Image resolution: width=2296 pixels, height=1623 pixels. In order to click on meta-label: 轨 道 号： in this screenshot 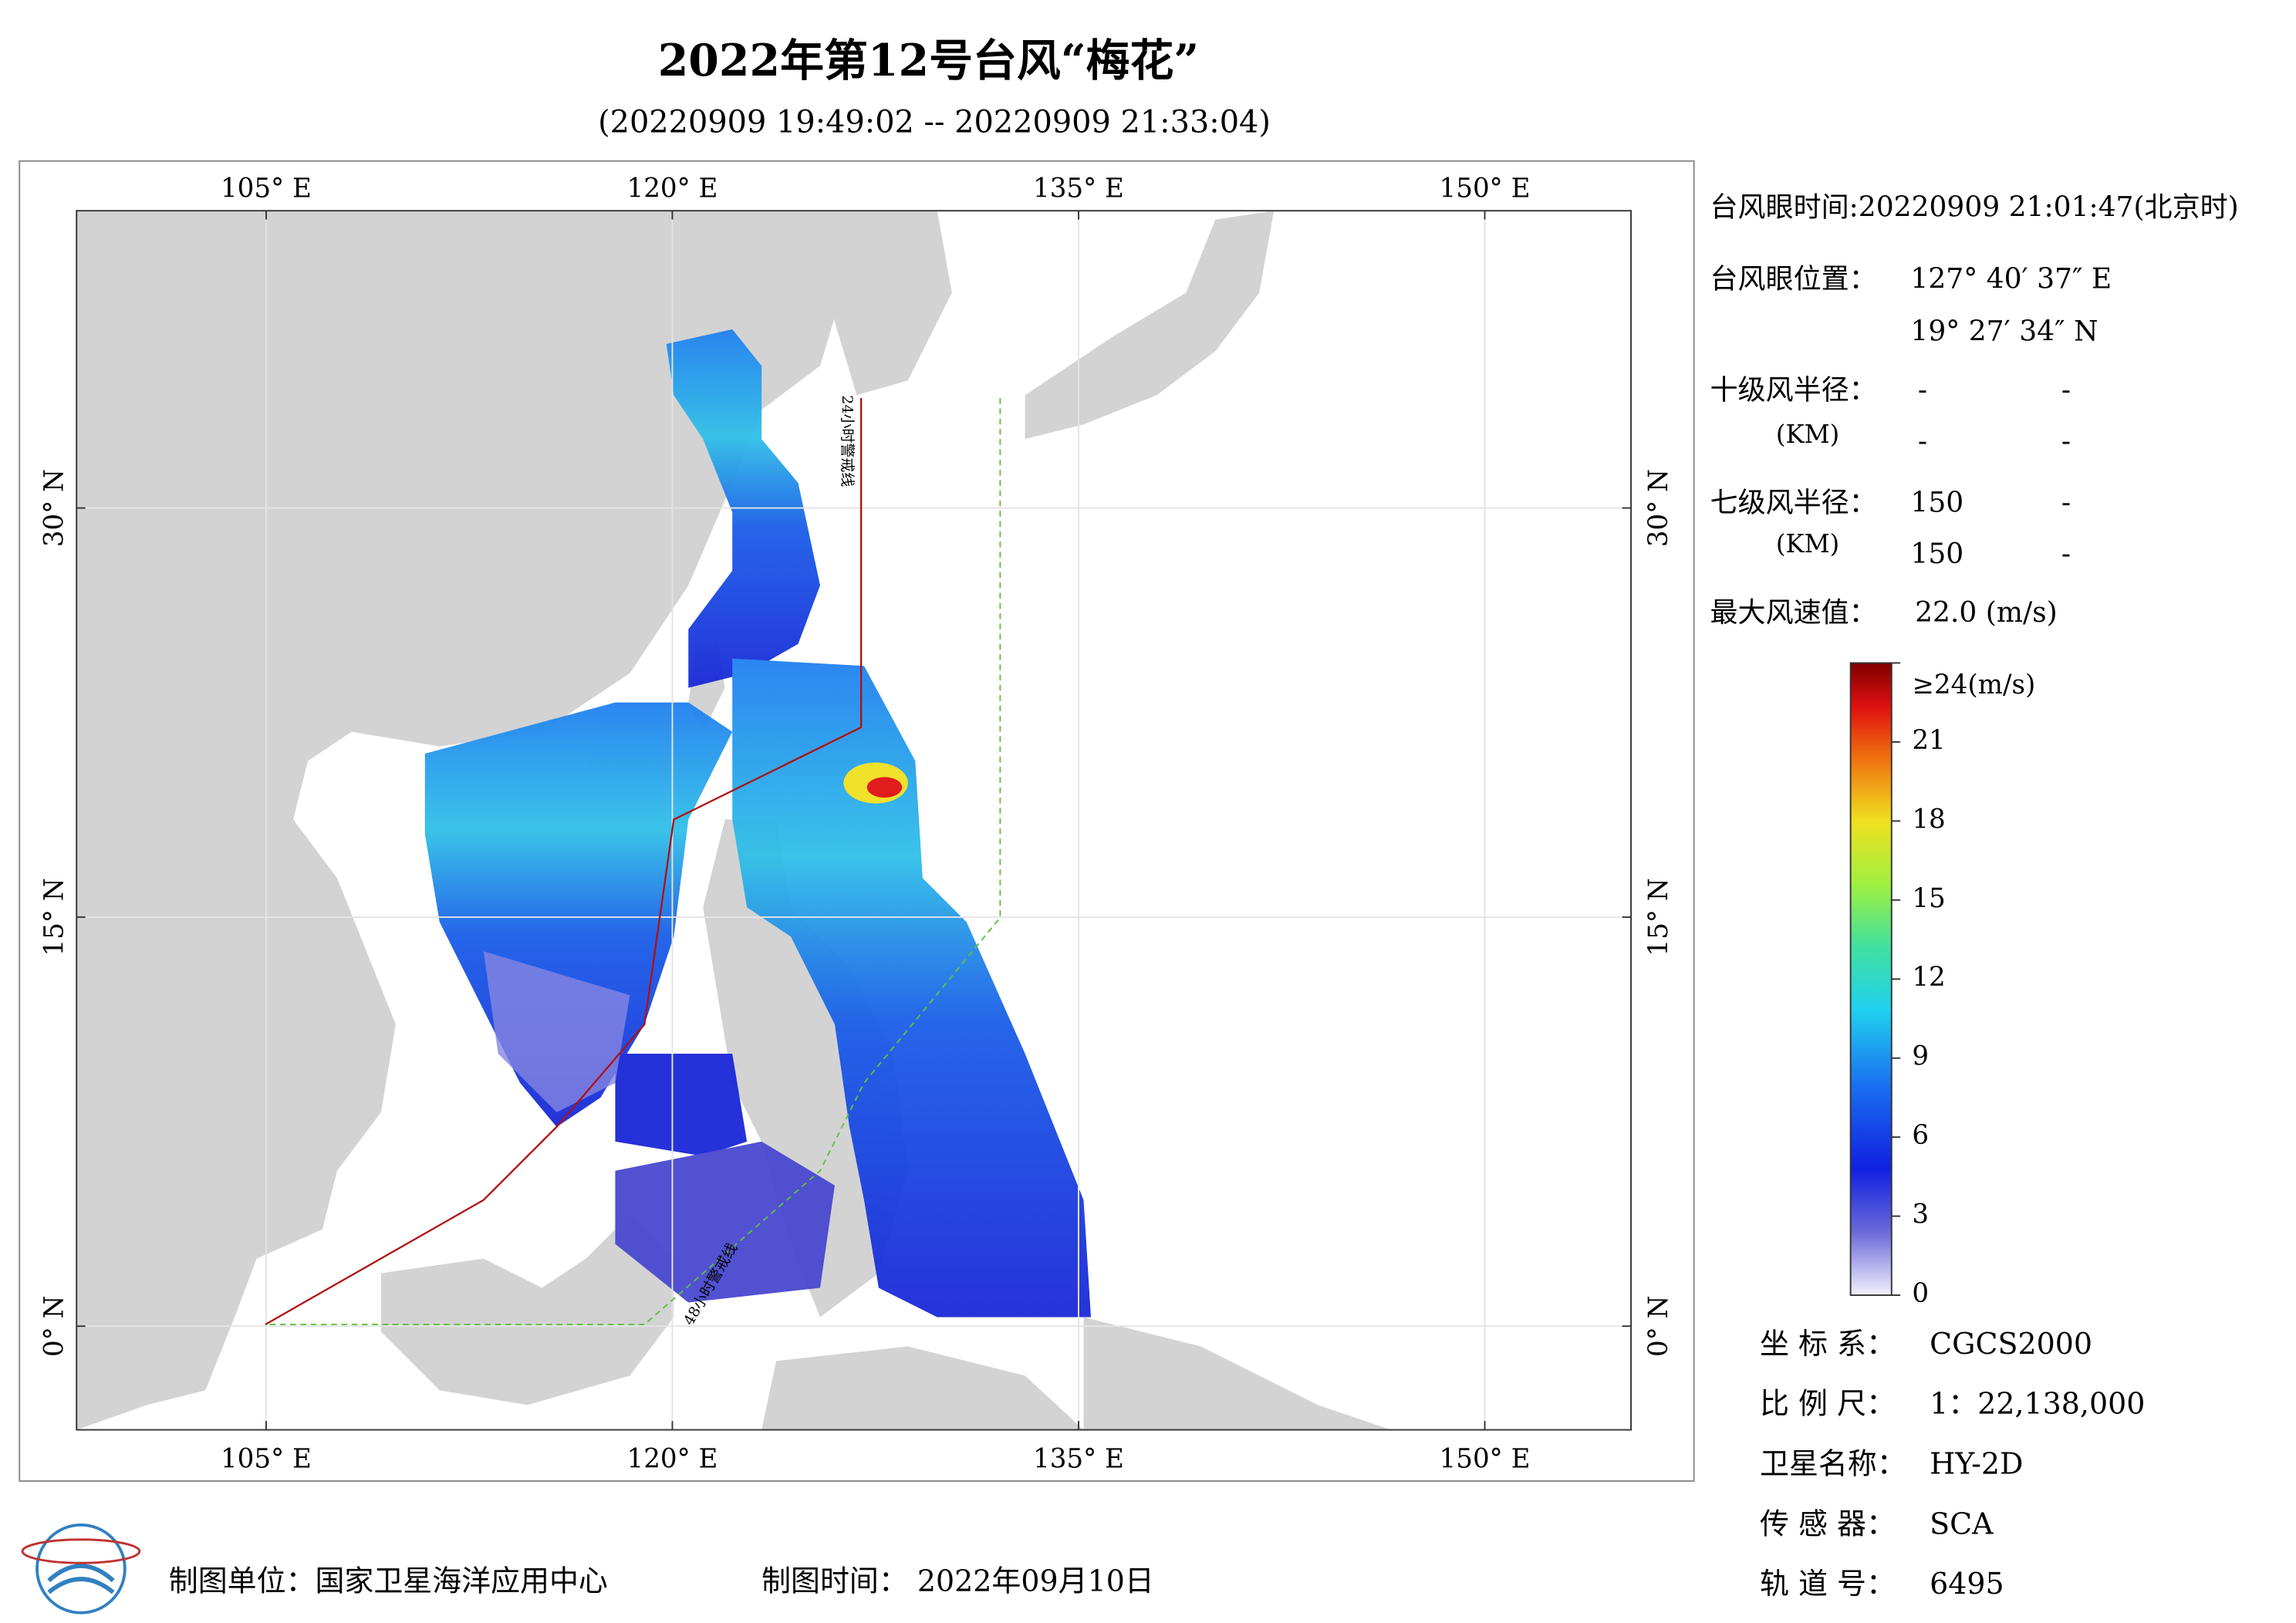, I will do `click(1828, 1584)`.